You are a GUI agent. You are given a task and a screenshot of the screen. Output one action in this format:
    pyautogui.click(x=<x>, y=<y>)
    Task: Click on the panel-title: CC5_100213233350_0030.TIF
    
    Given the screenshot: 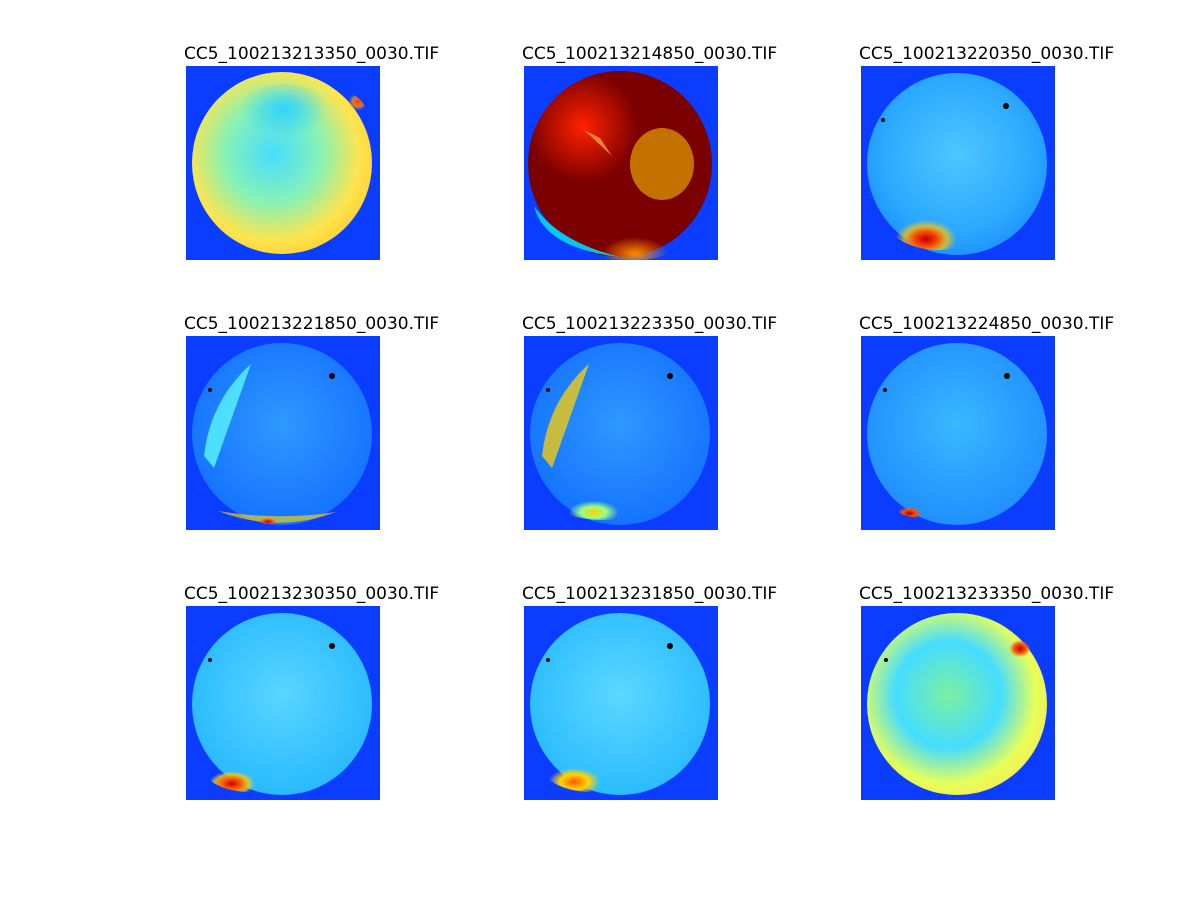 What is the action you would take?
    pyautogui.click(x=987, y=594)
    